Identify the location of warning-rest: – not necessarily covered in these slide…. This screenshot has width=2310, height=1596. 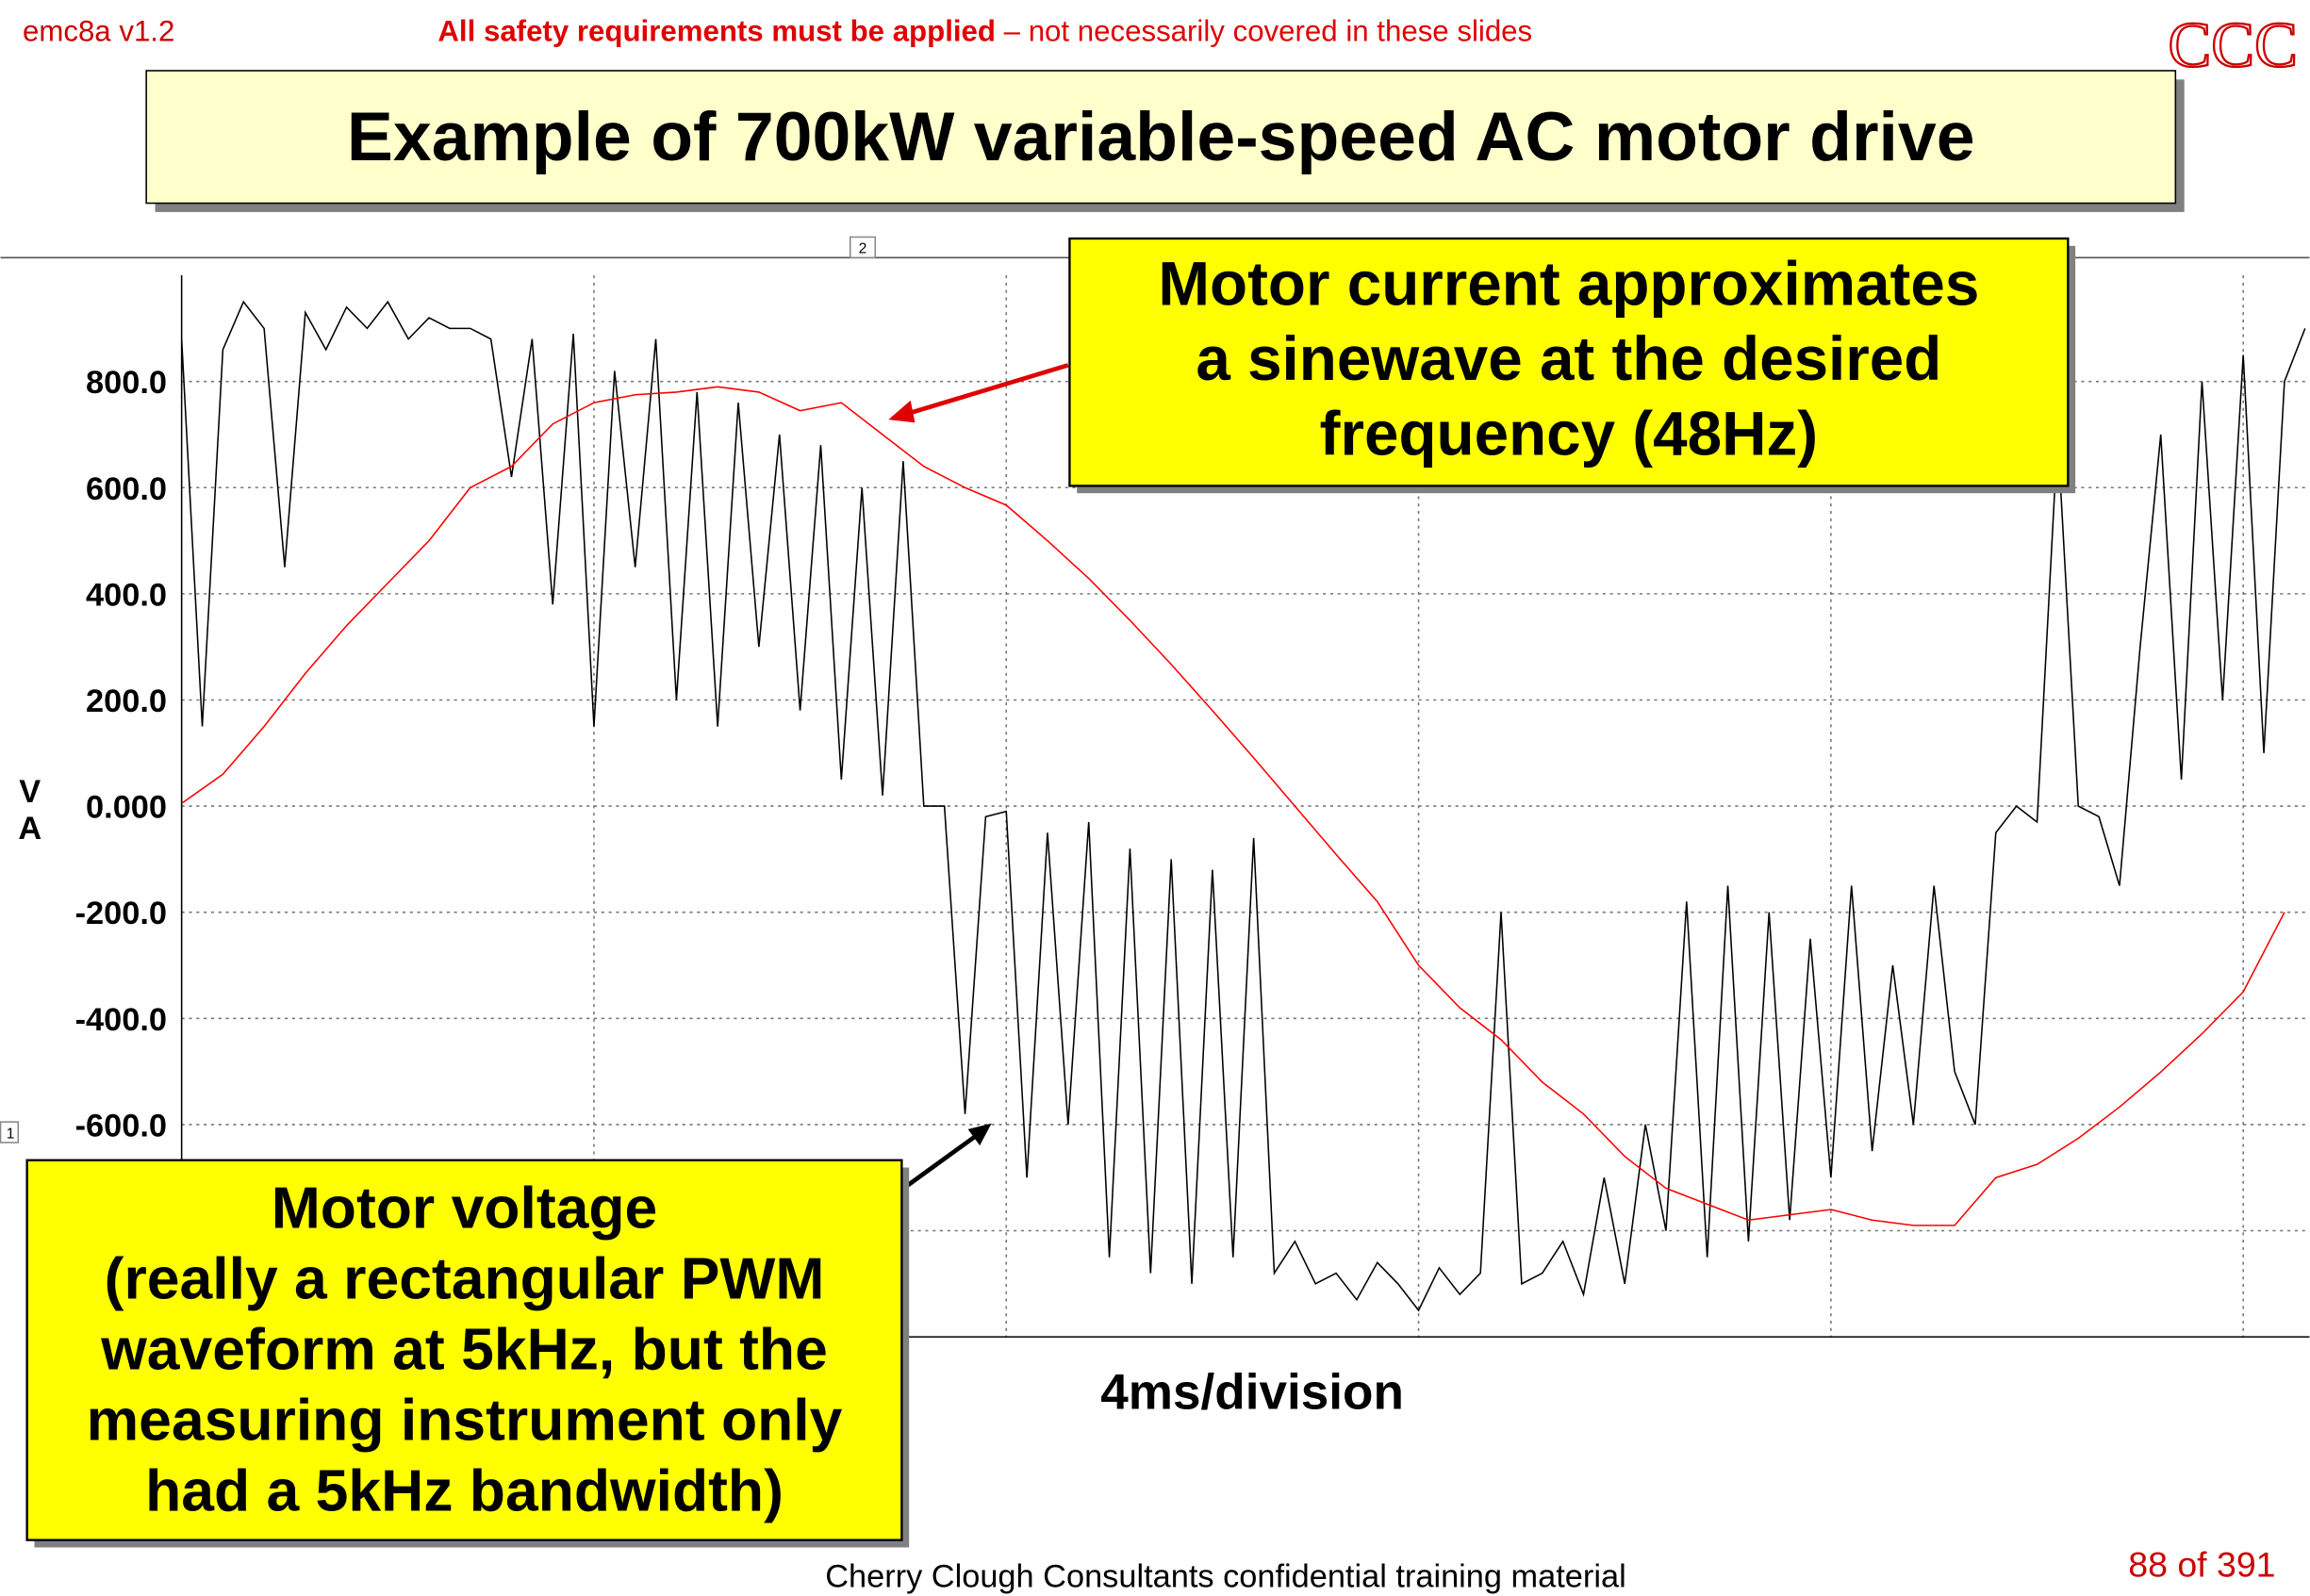
(1264, 31).